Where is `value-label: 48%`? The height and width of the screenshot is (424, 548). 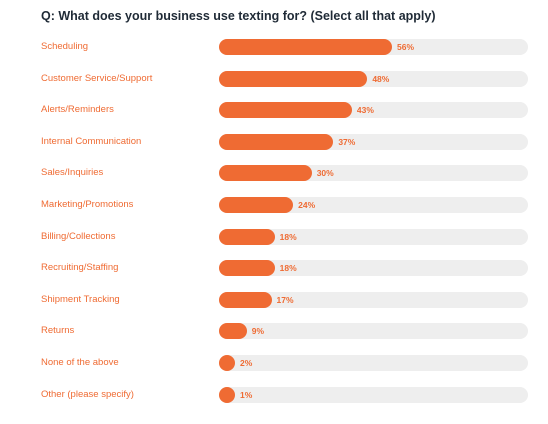
value-label: 48% is located at coordinates (381, 78).